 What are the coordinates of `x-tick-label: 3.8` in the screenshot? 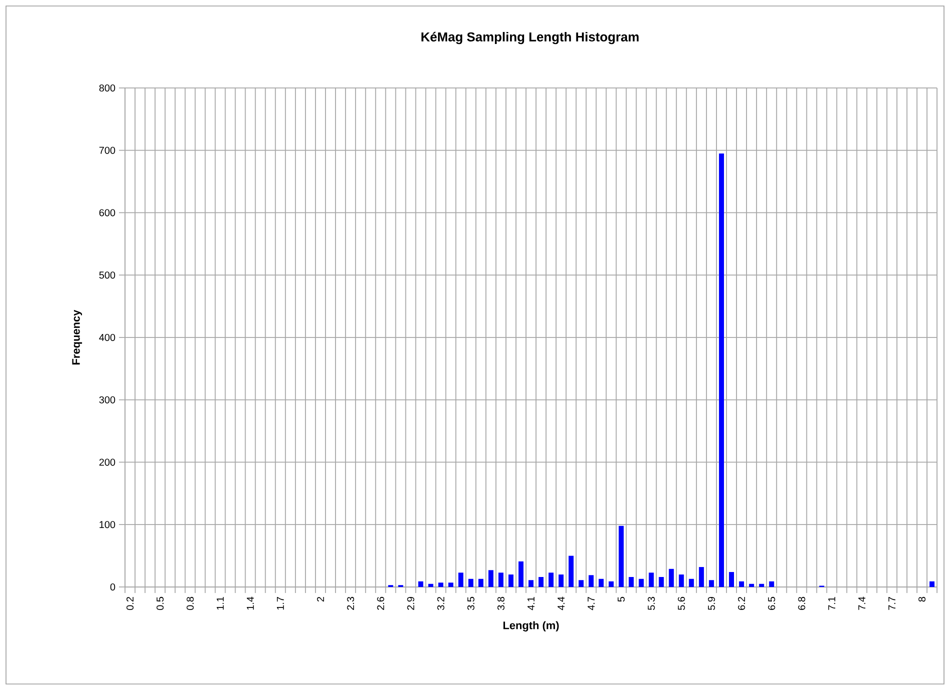 It's located at (500, 603).